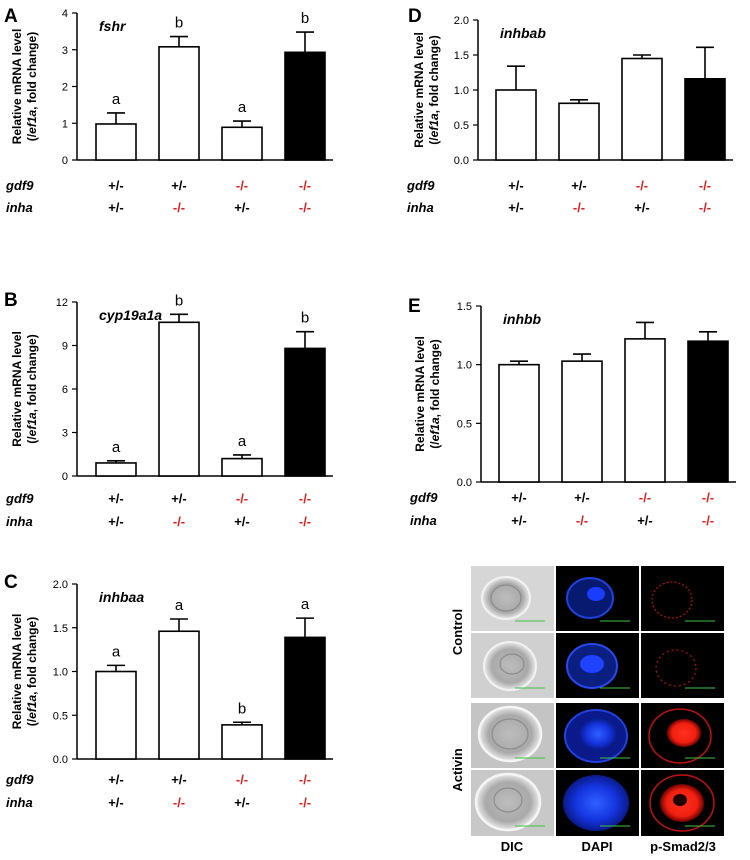  I want to click on p-smad-image, so click(682, 598).